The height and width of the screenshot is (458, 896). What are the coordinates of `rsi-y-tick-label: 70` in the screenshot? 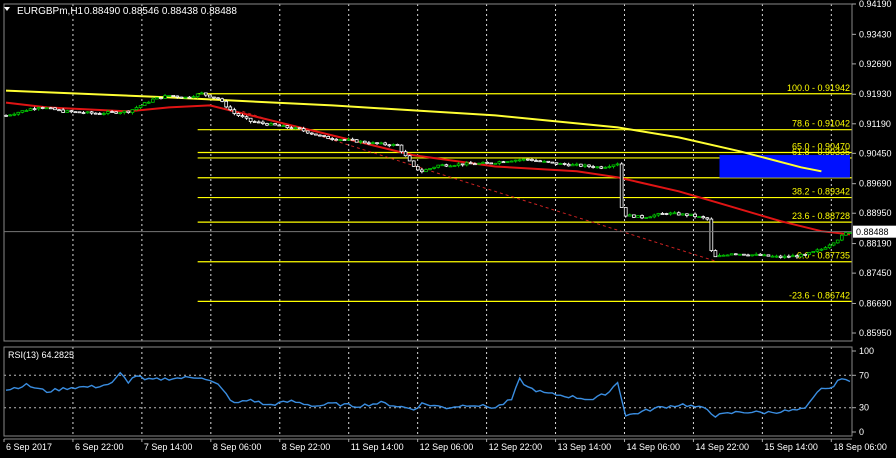 It's located at (864, 375).